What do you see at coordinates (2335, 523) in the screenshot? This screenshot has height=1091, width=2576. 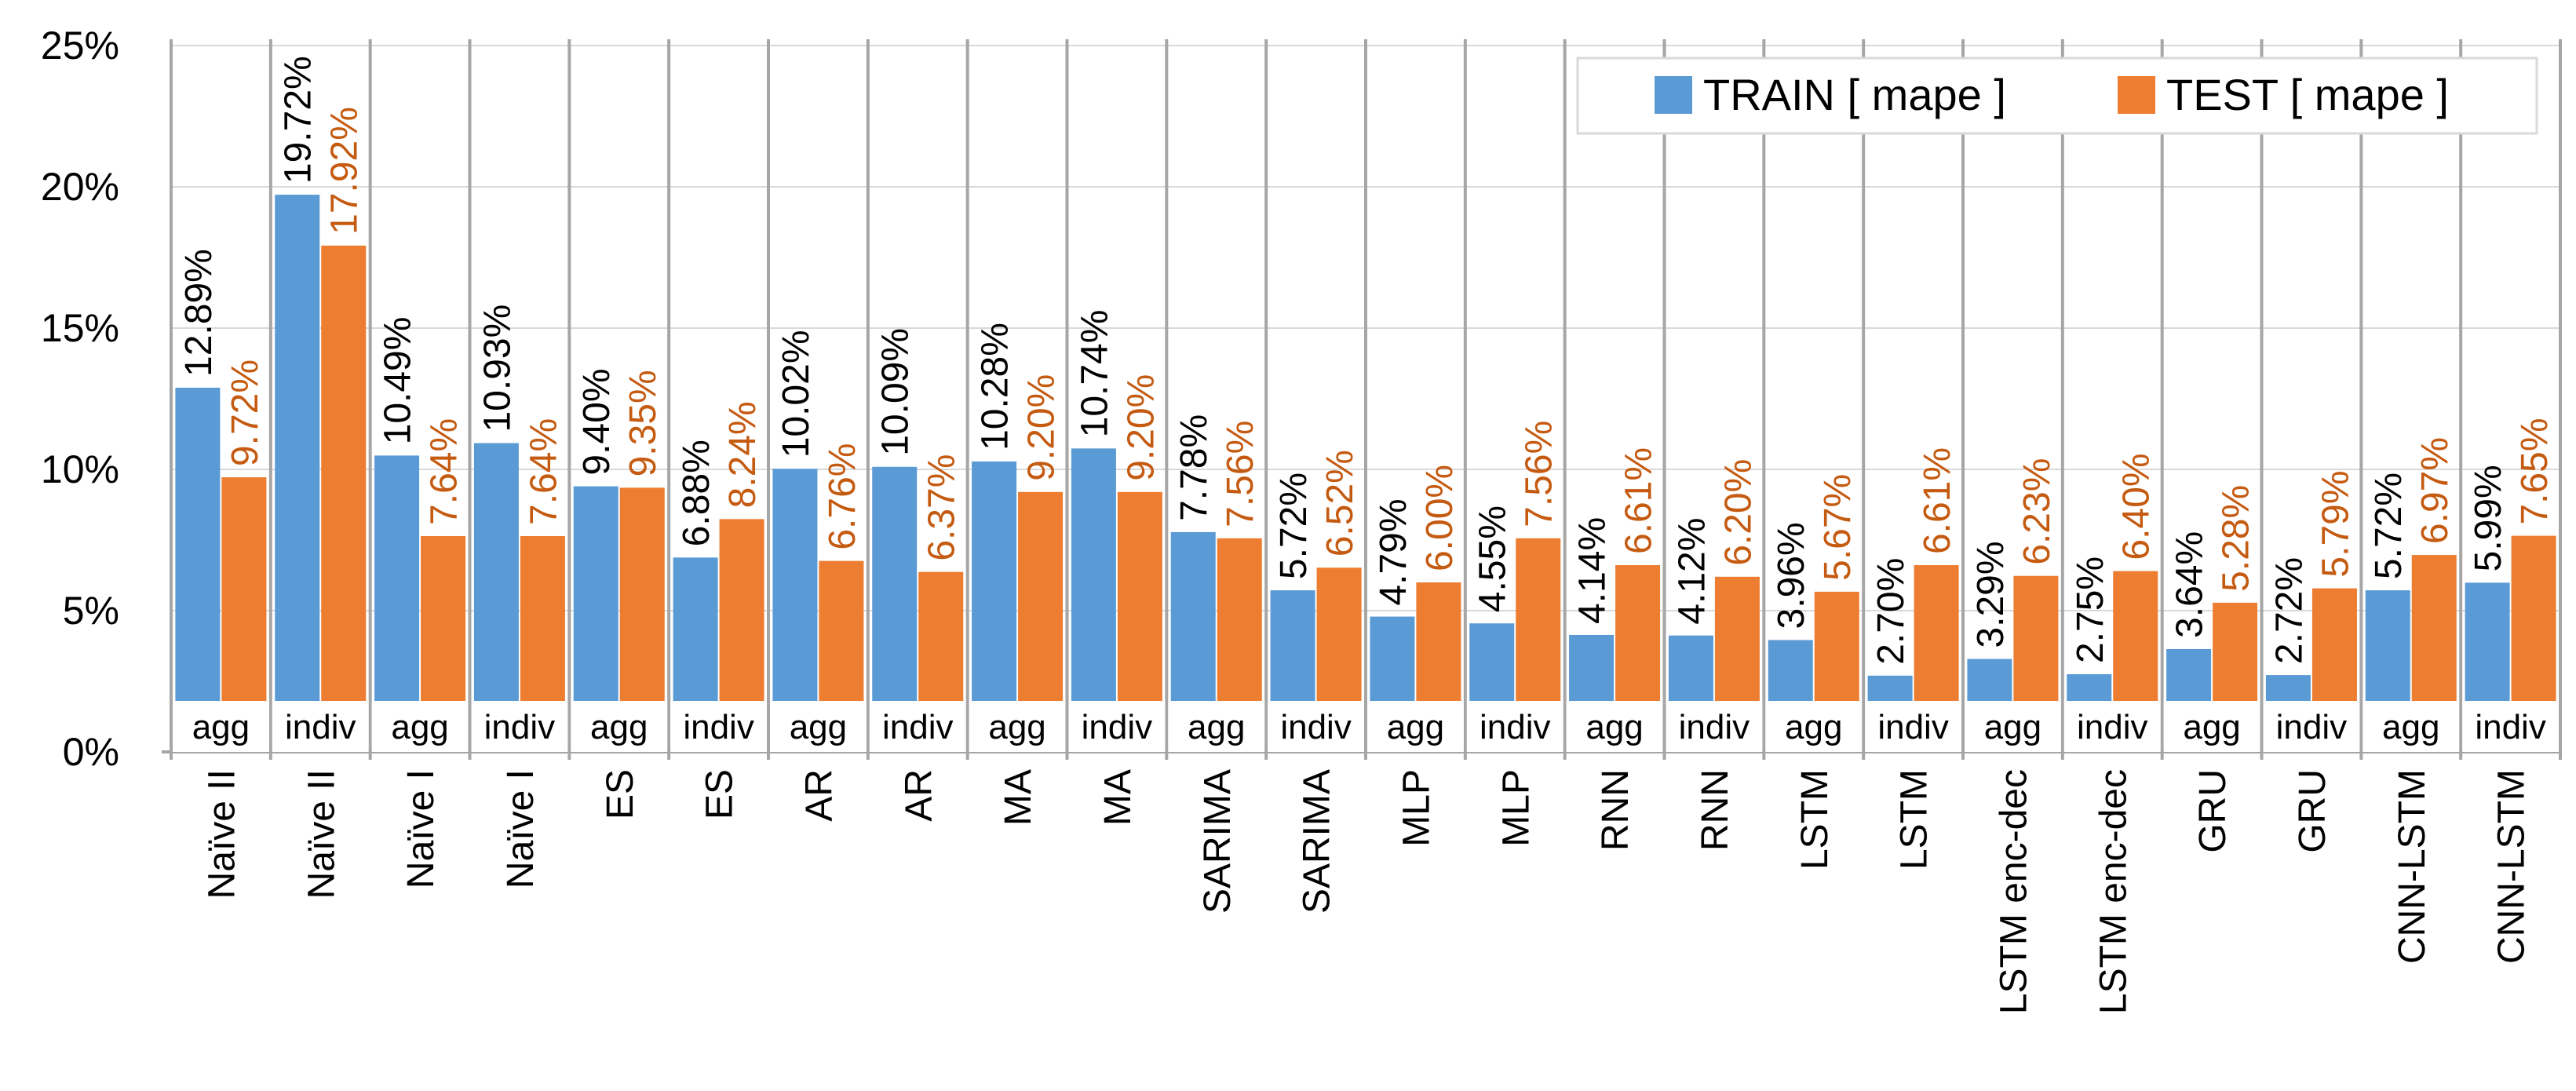 I see `test-value-label: 5.79%` at bounding box center [2335, 523].